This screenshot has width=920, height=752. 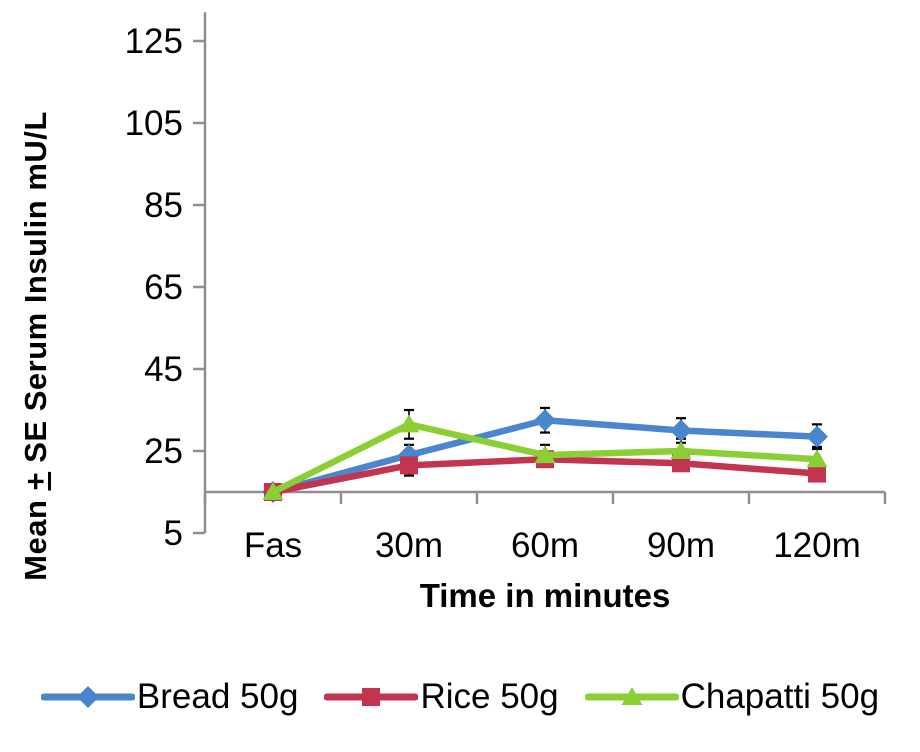 I want to click on legend-item-2: Chapatti 50g, so click(x=732, y=697).